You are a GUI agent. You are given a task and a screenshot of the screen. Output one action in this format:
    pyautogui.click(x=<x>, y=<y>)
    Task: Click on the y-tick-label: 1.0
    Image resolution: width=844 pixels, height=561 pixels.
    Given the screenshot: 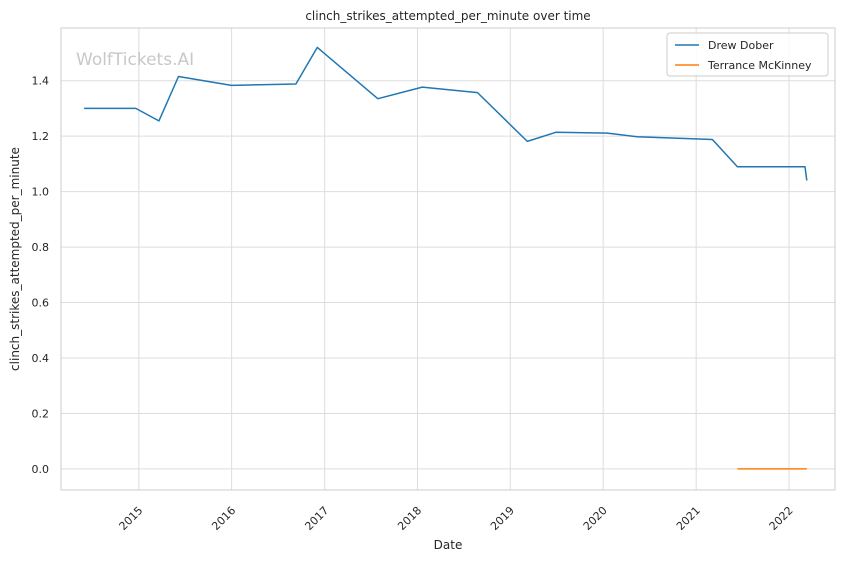 What is the action you would take?
    pyautogui.click(x=41, y=192)
    